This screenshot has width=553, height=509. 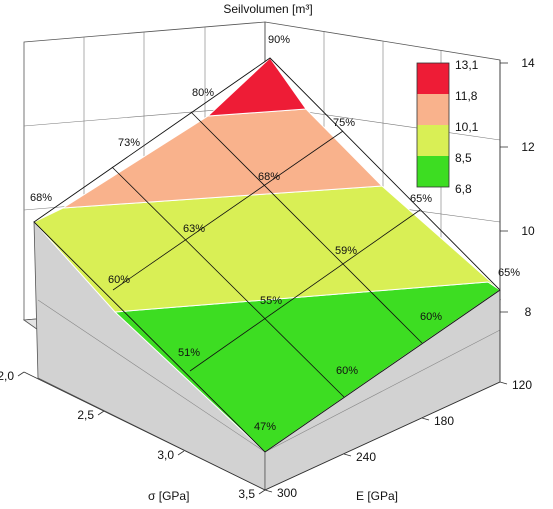 What do you see at coordinates (287, 493) in the screenshot?
I see `x-tick-label: 300` at bounding box center [287, 493].